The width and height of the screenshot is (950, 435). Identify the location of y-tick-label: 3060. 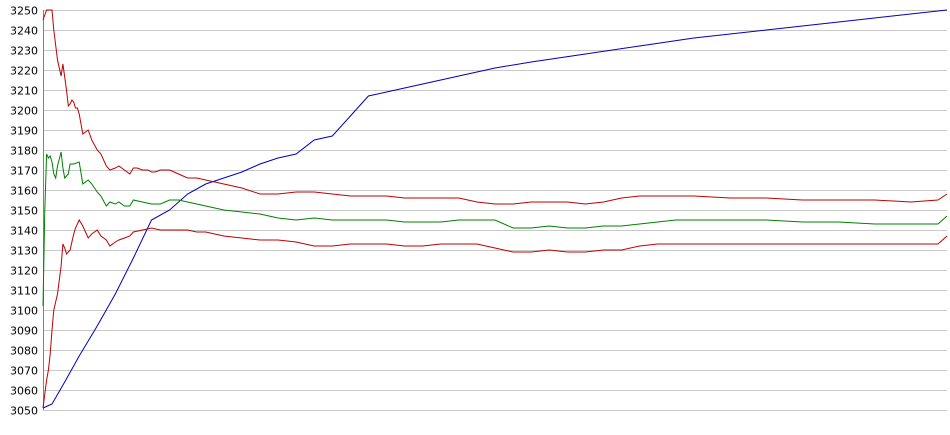
(24, 391).